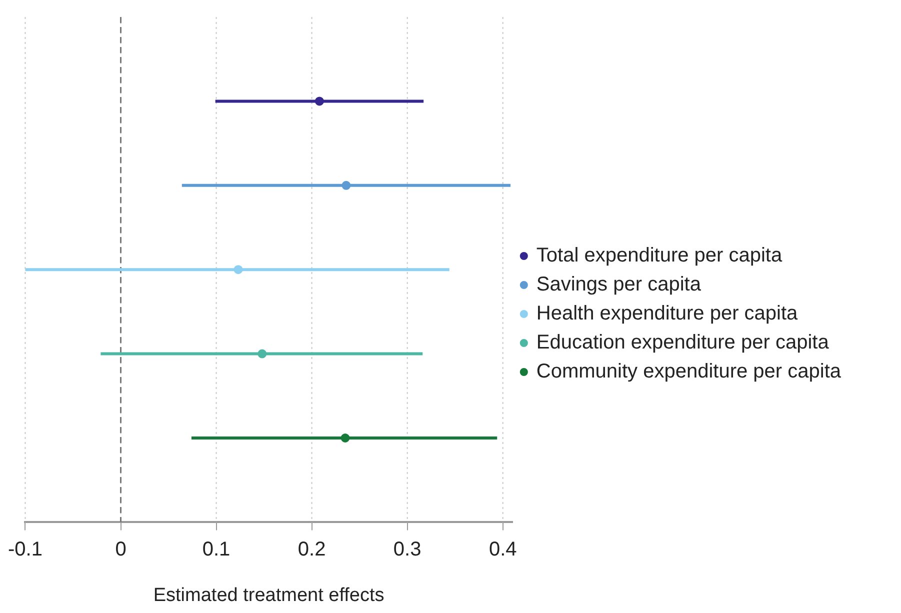 The image size is (901, 613). I want to click on x-tick-label: 0.4, so click(502, 549).